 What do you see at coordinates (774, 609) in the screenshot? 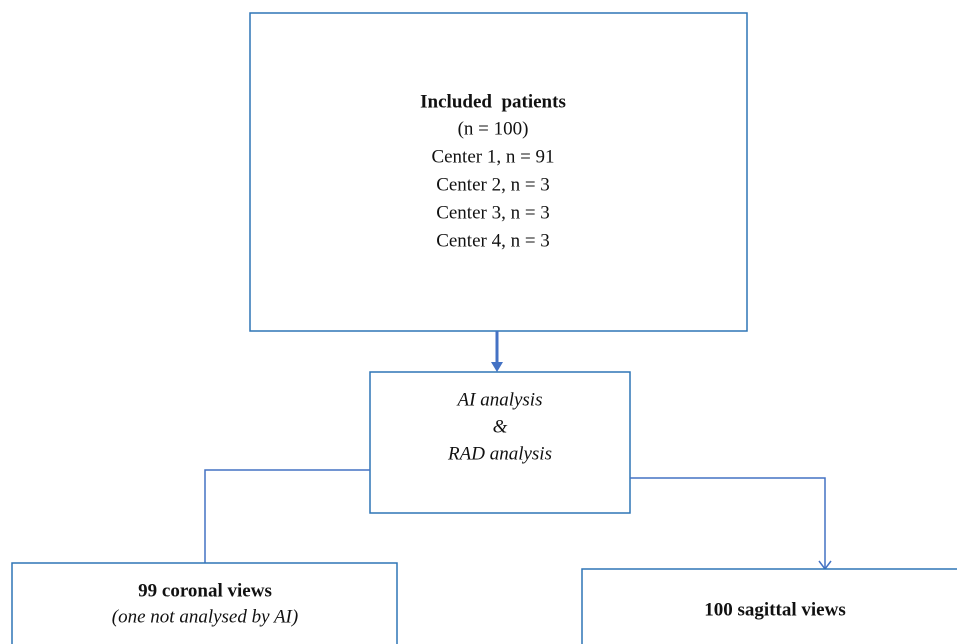
I see `node-text: 100 sagittal views` at bounding box center [774, 609].